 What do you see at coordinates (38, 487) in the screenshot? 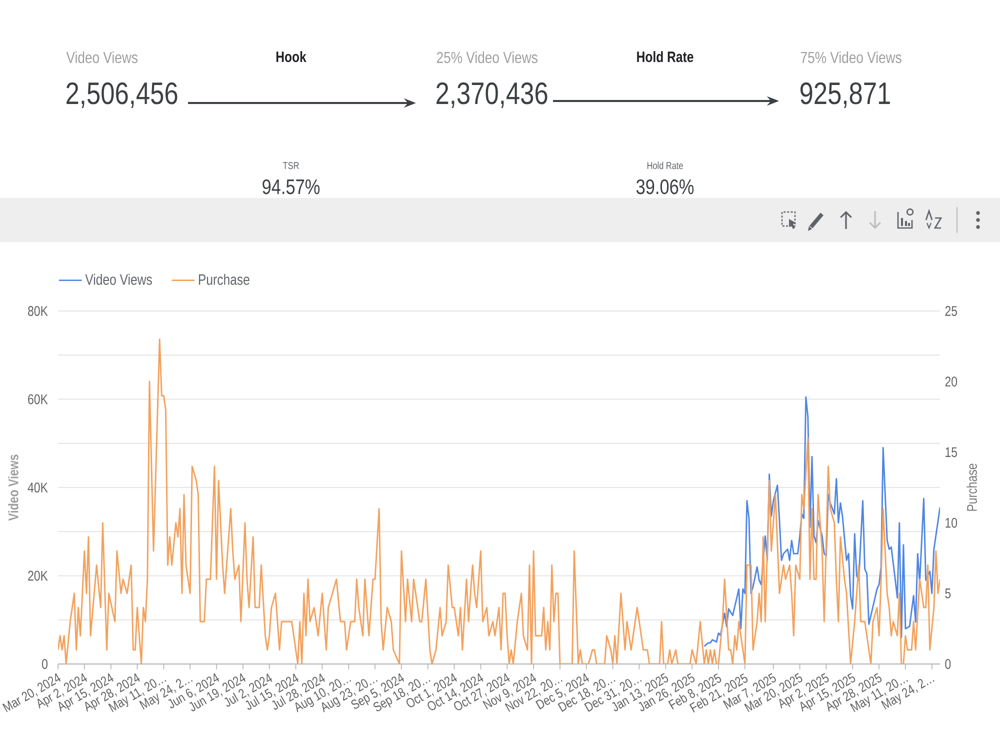
I see `y-tick-label: 40K` at bounding box center [38, 487].